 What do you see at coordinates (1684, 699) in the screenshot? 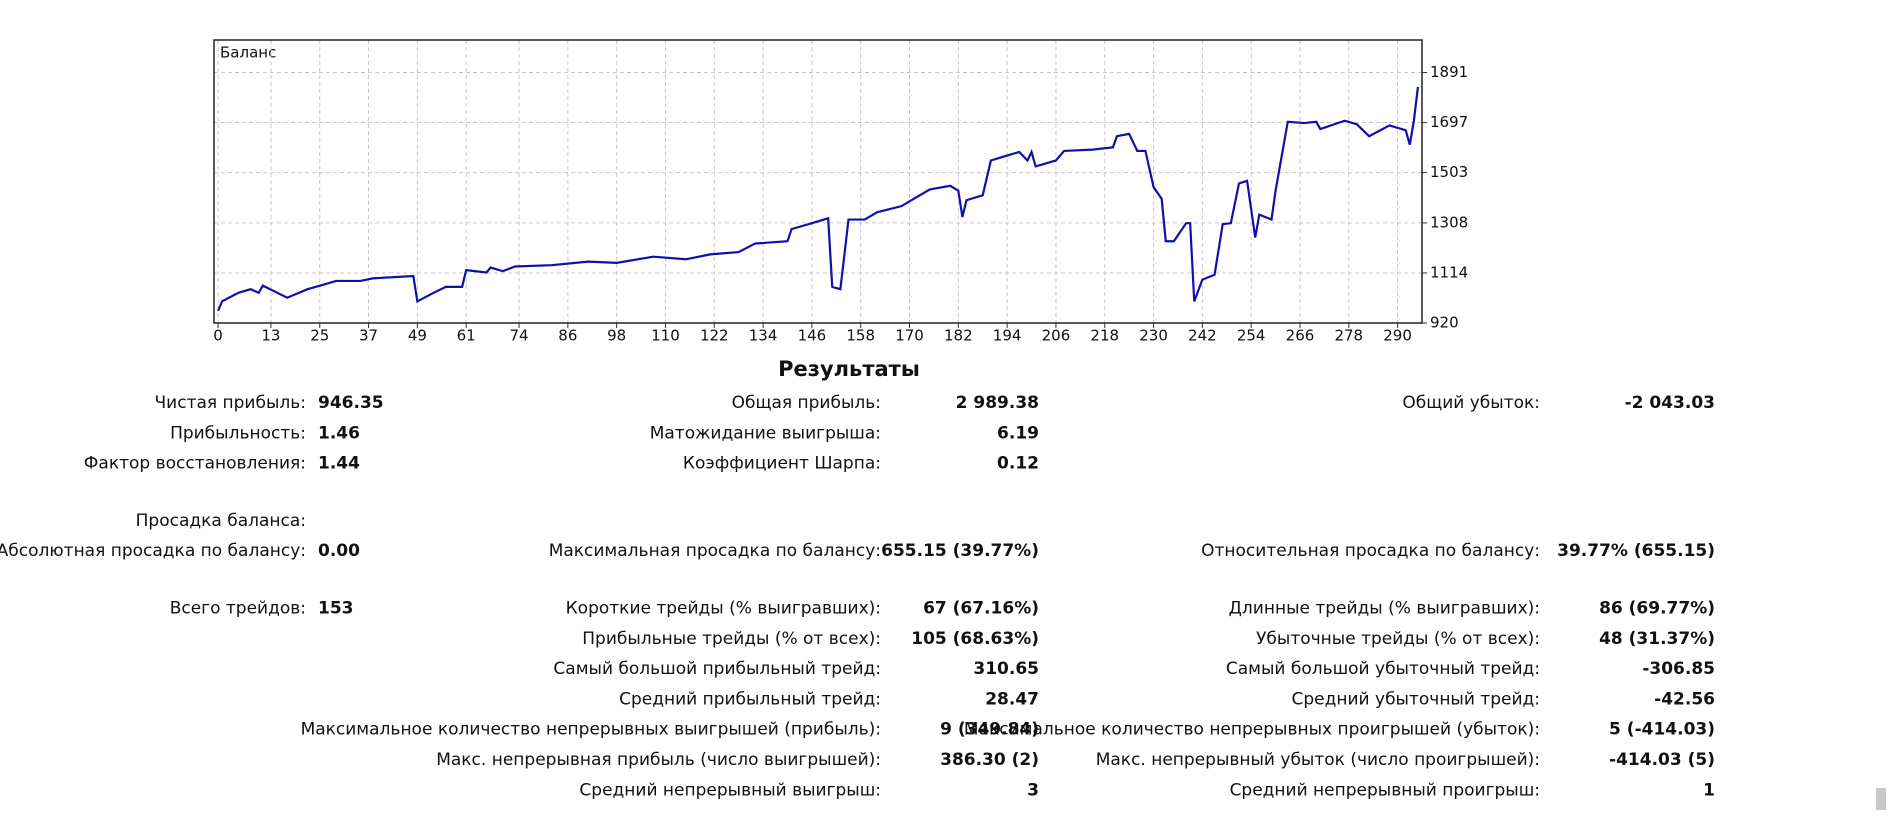
I see `result-value: -42.56` at bounding box center [1684, 699].